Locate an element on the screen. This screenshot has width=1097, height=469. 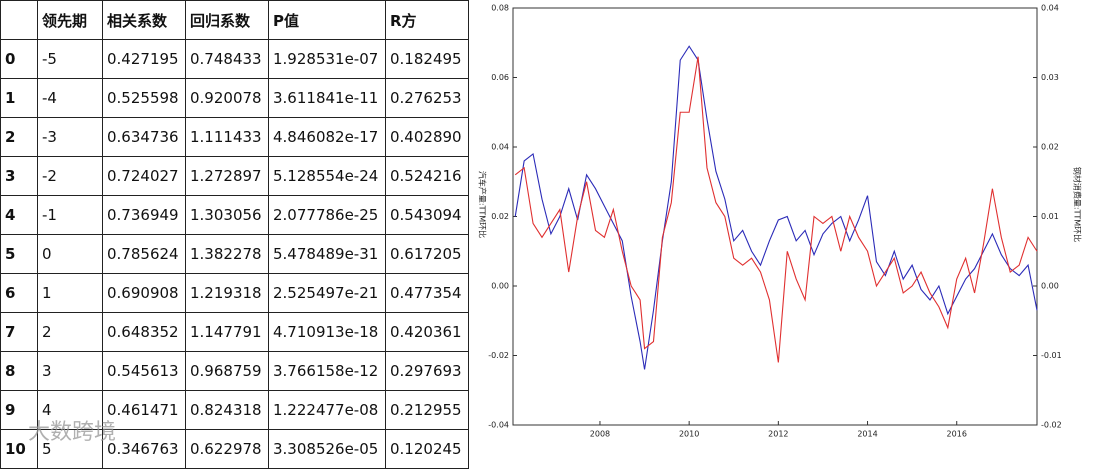
x-tick-label: 2008 is located at coordinates (600, 434).